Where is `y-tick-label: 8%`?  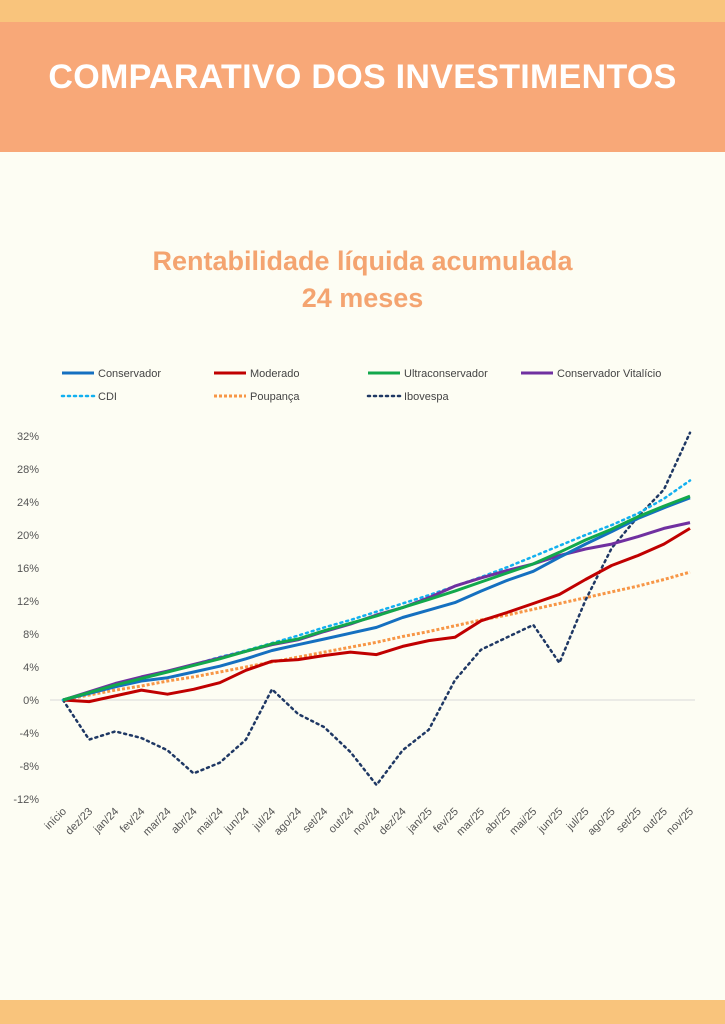 y-tick-label: 8% is located at coordinates (31, 635).